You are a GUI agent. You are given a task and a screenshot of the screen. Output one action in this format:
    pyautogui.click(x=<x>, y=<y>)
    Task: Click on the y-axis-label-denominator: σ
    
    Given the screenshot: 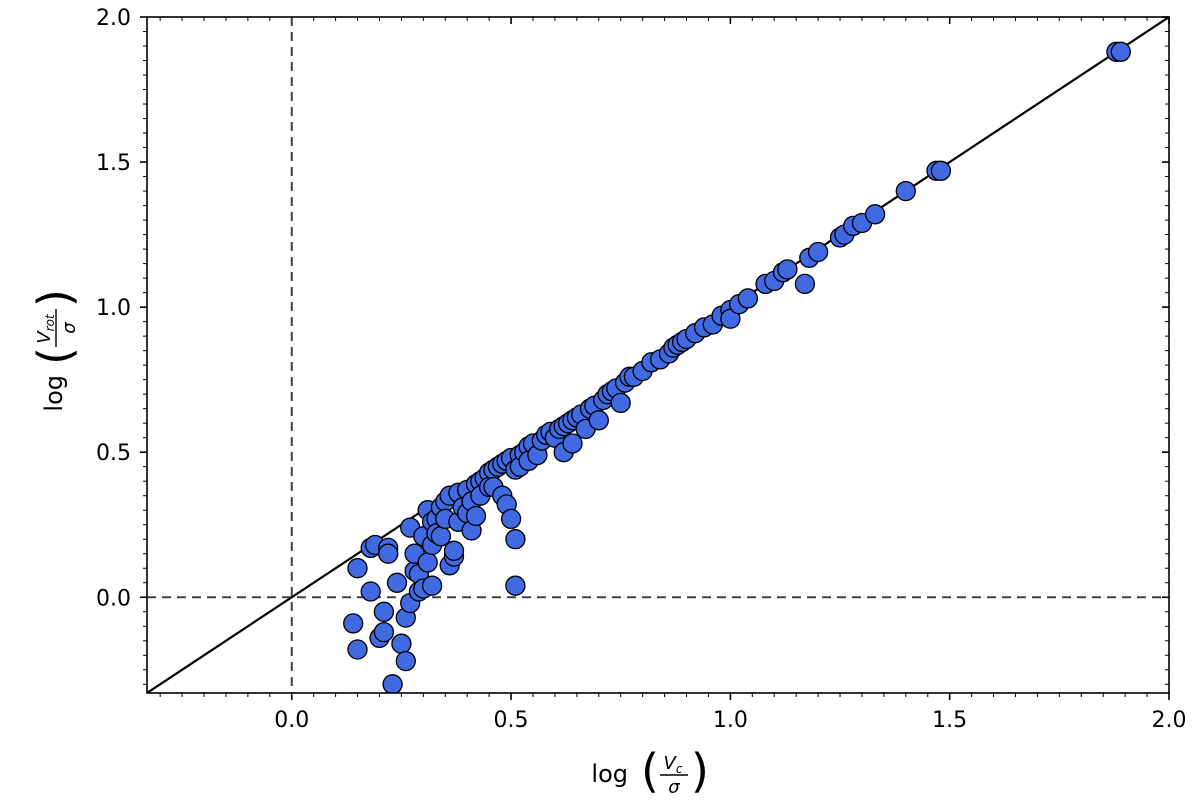 What is the action you would take?
    pyautogui.click(x=69, y=328)
    